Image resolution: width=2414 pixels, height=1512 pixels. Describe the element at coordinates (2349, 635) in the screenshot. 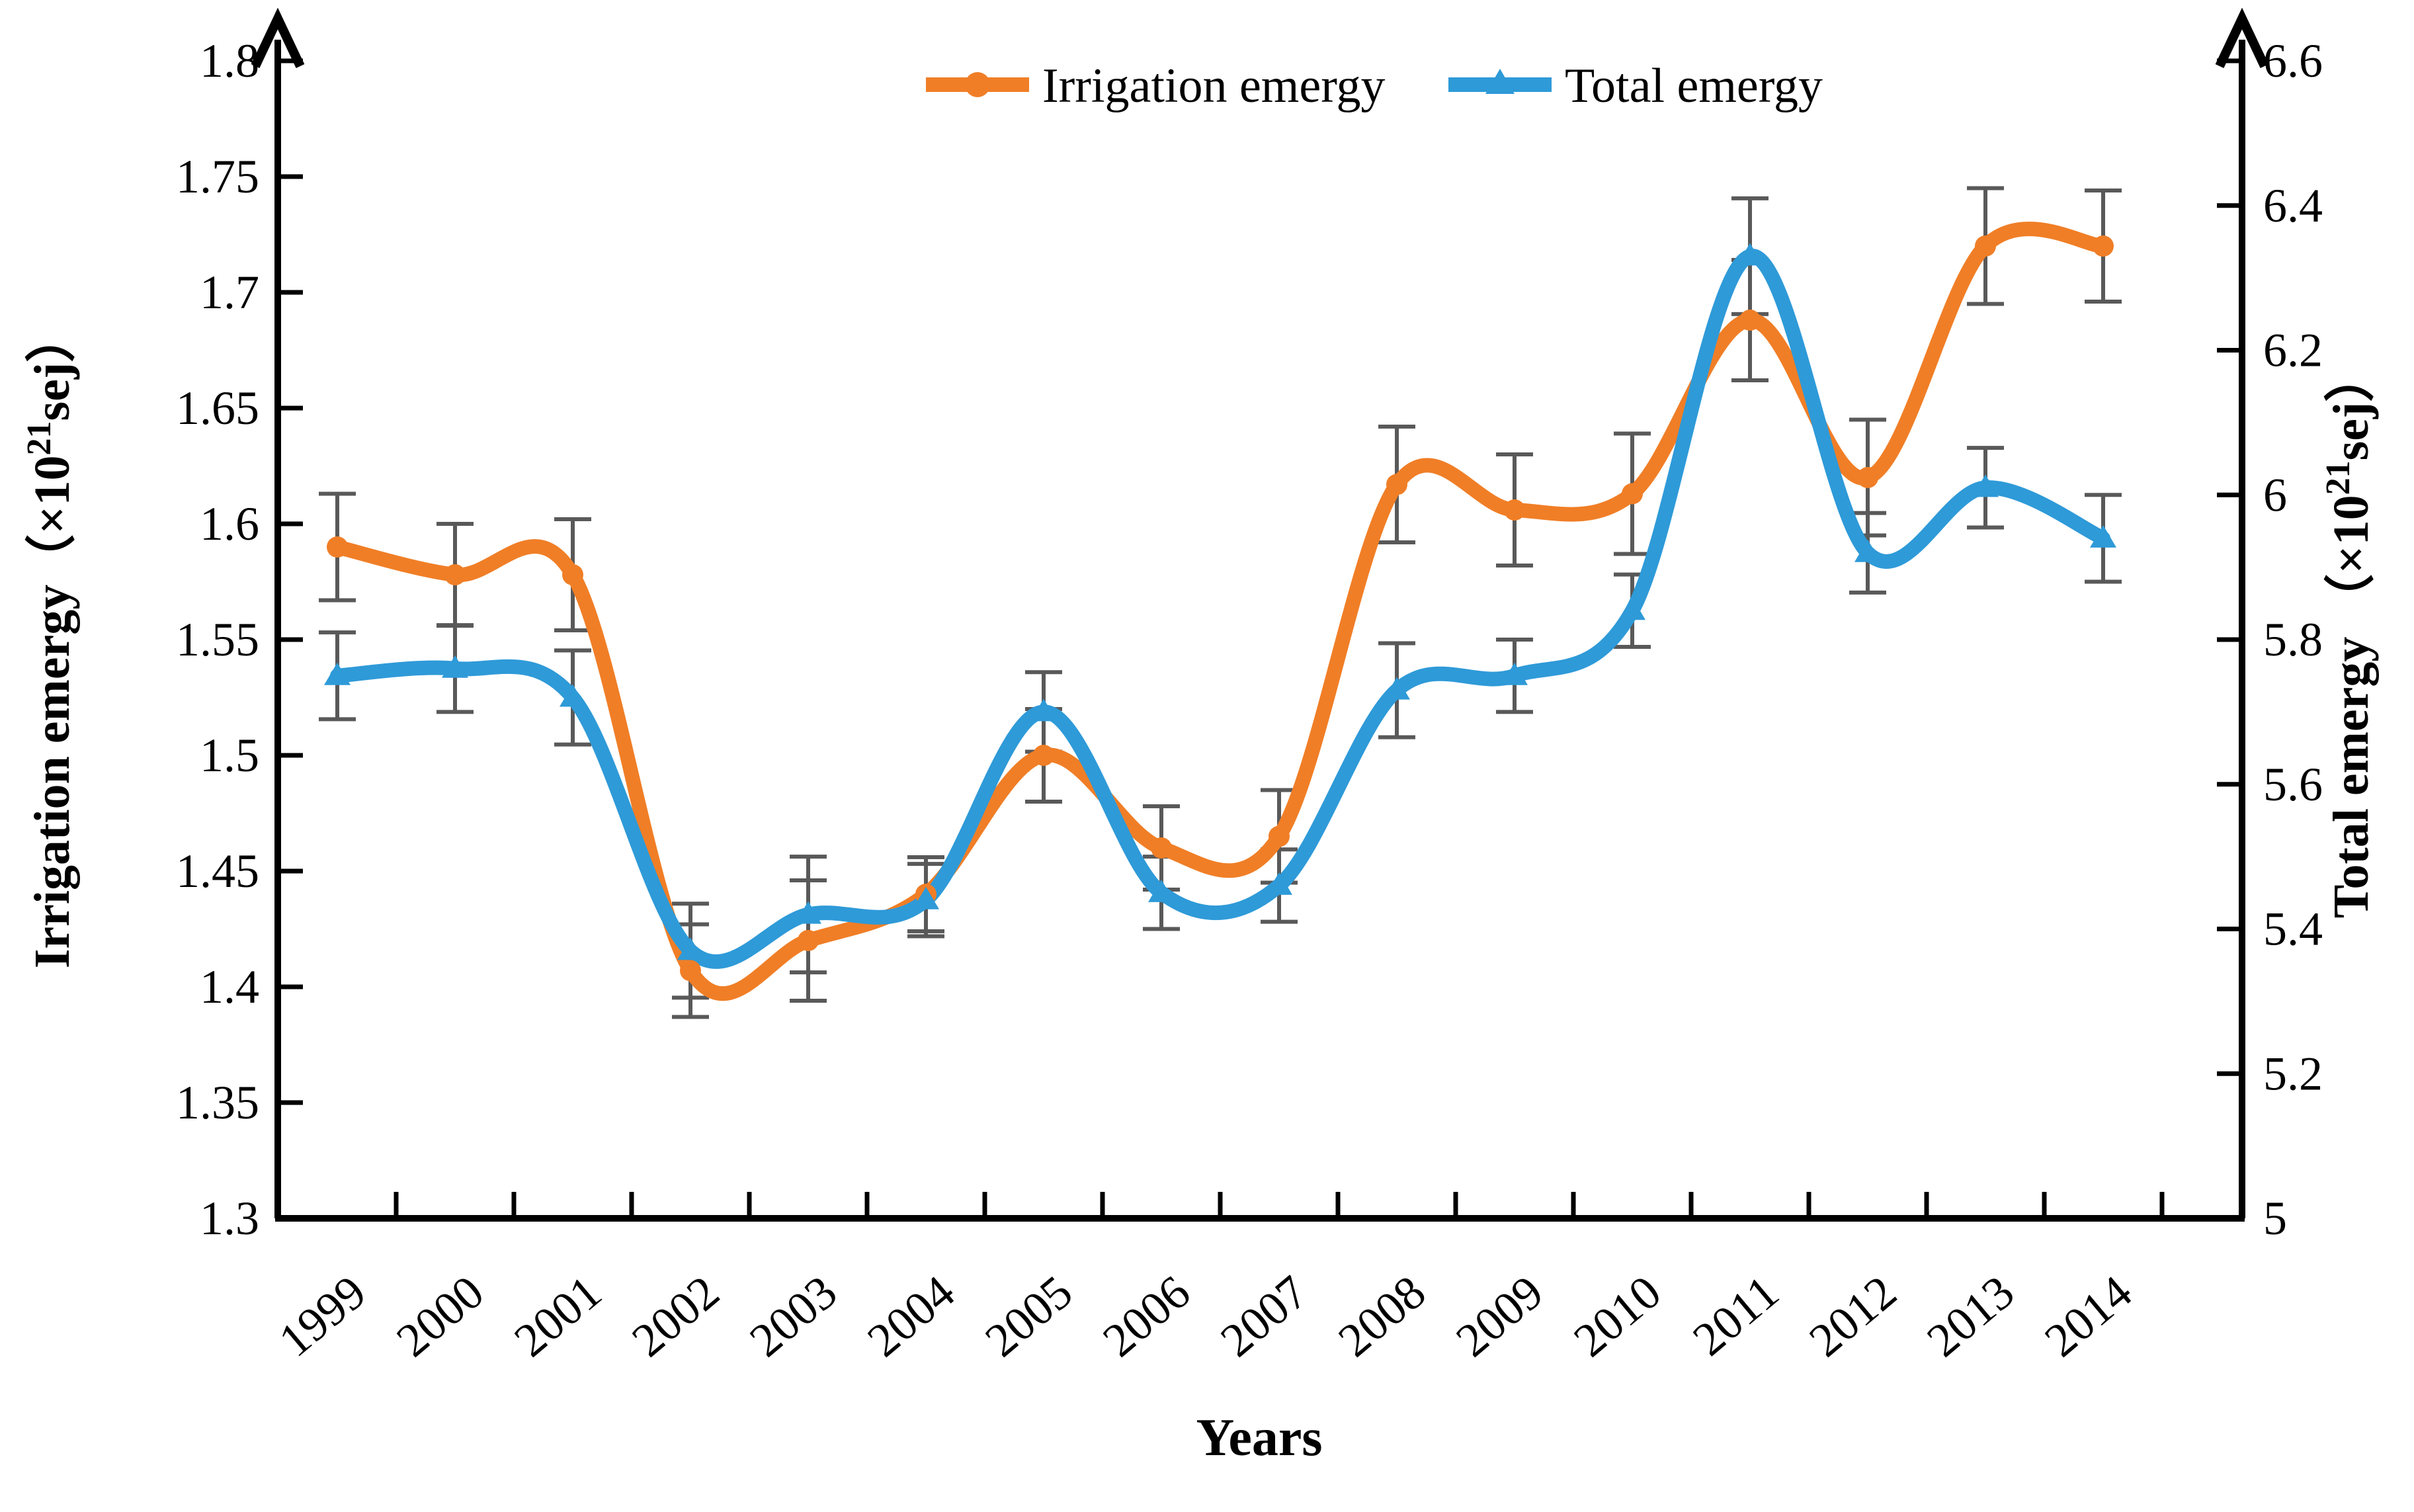

I see `right-axis-title: Total emergy （×1021sej）` at that location.